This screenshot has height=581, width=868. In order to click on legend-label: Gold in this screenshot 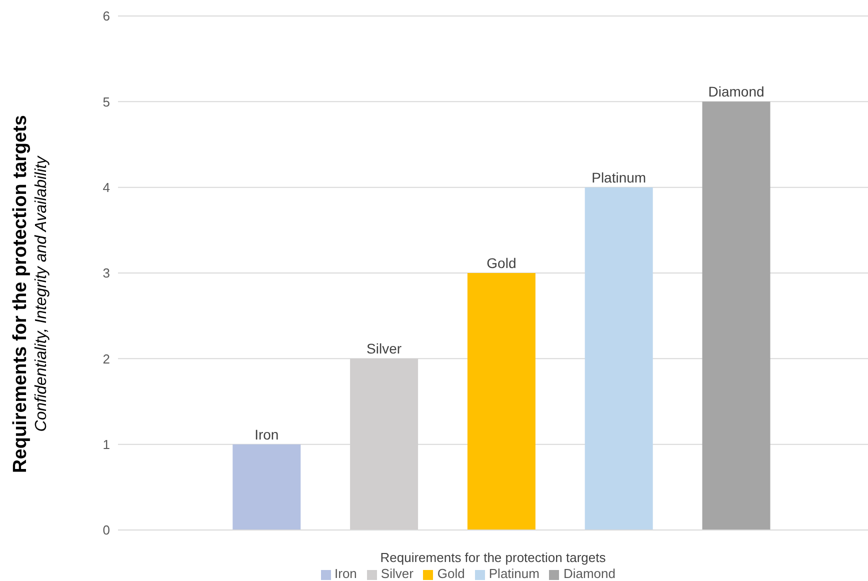, I will do `click(451, 573)`.